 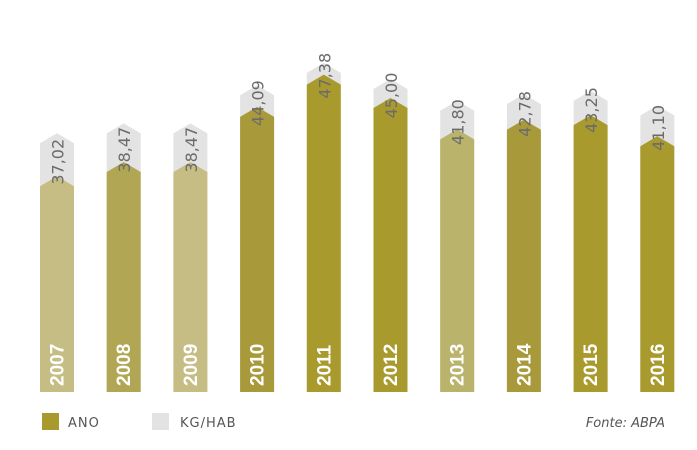 What do you see at coordinates (324, 365) in the screenshot?
I see `year-label-2011: 2011` at bounding box center [324, 365].